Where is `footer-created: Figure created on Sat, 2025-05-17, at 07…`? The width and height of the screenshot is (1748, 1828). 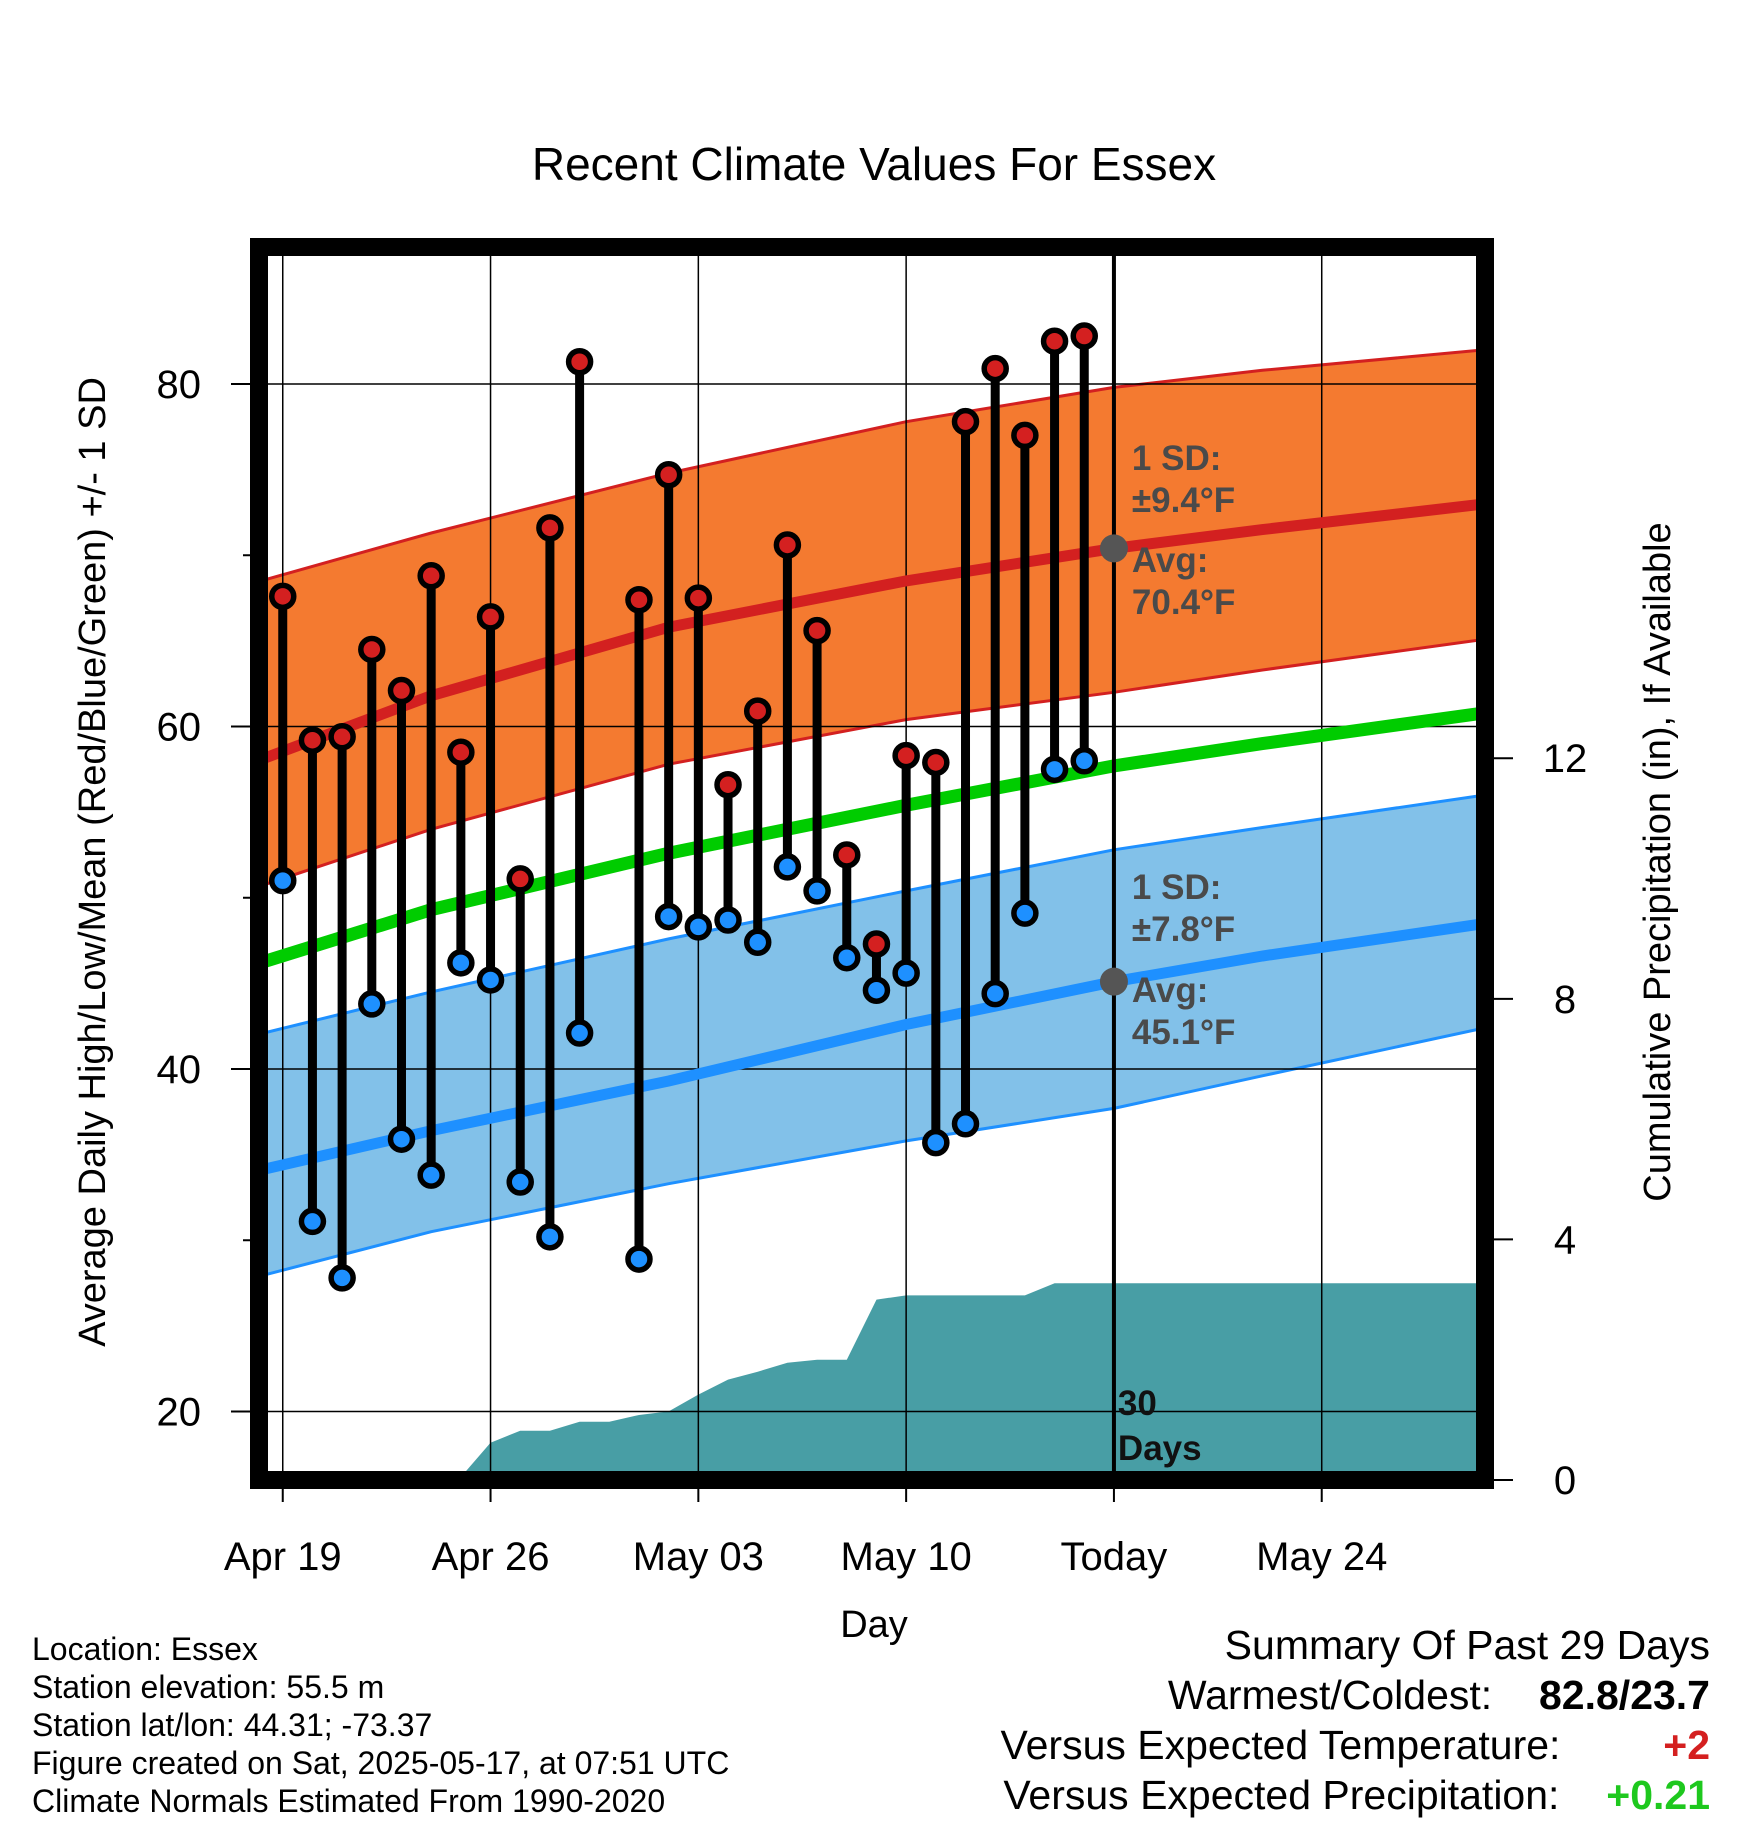 footer-created: Figure created on Sat, 2025-05-17, at 07… is located at coordinates (381, 1763).